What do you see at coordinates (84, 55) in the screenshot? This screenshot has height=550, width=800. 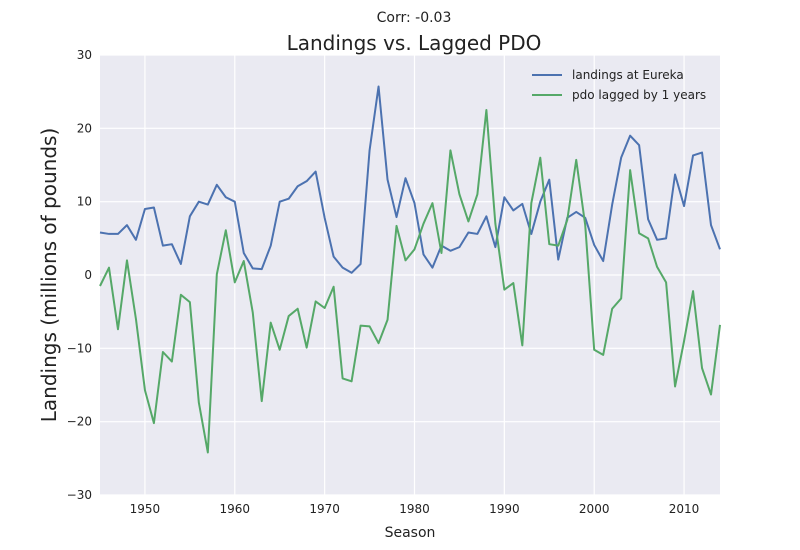 I see `y-tick-label-6: 30` at bounding box center [84, 55].